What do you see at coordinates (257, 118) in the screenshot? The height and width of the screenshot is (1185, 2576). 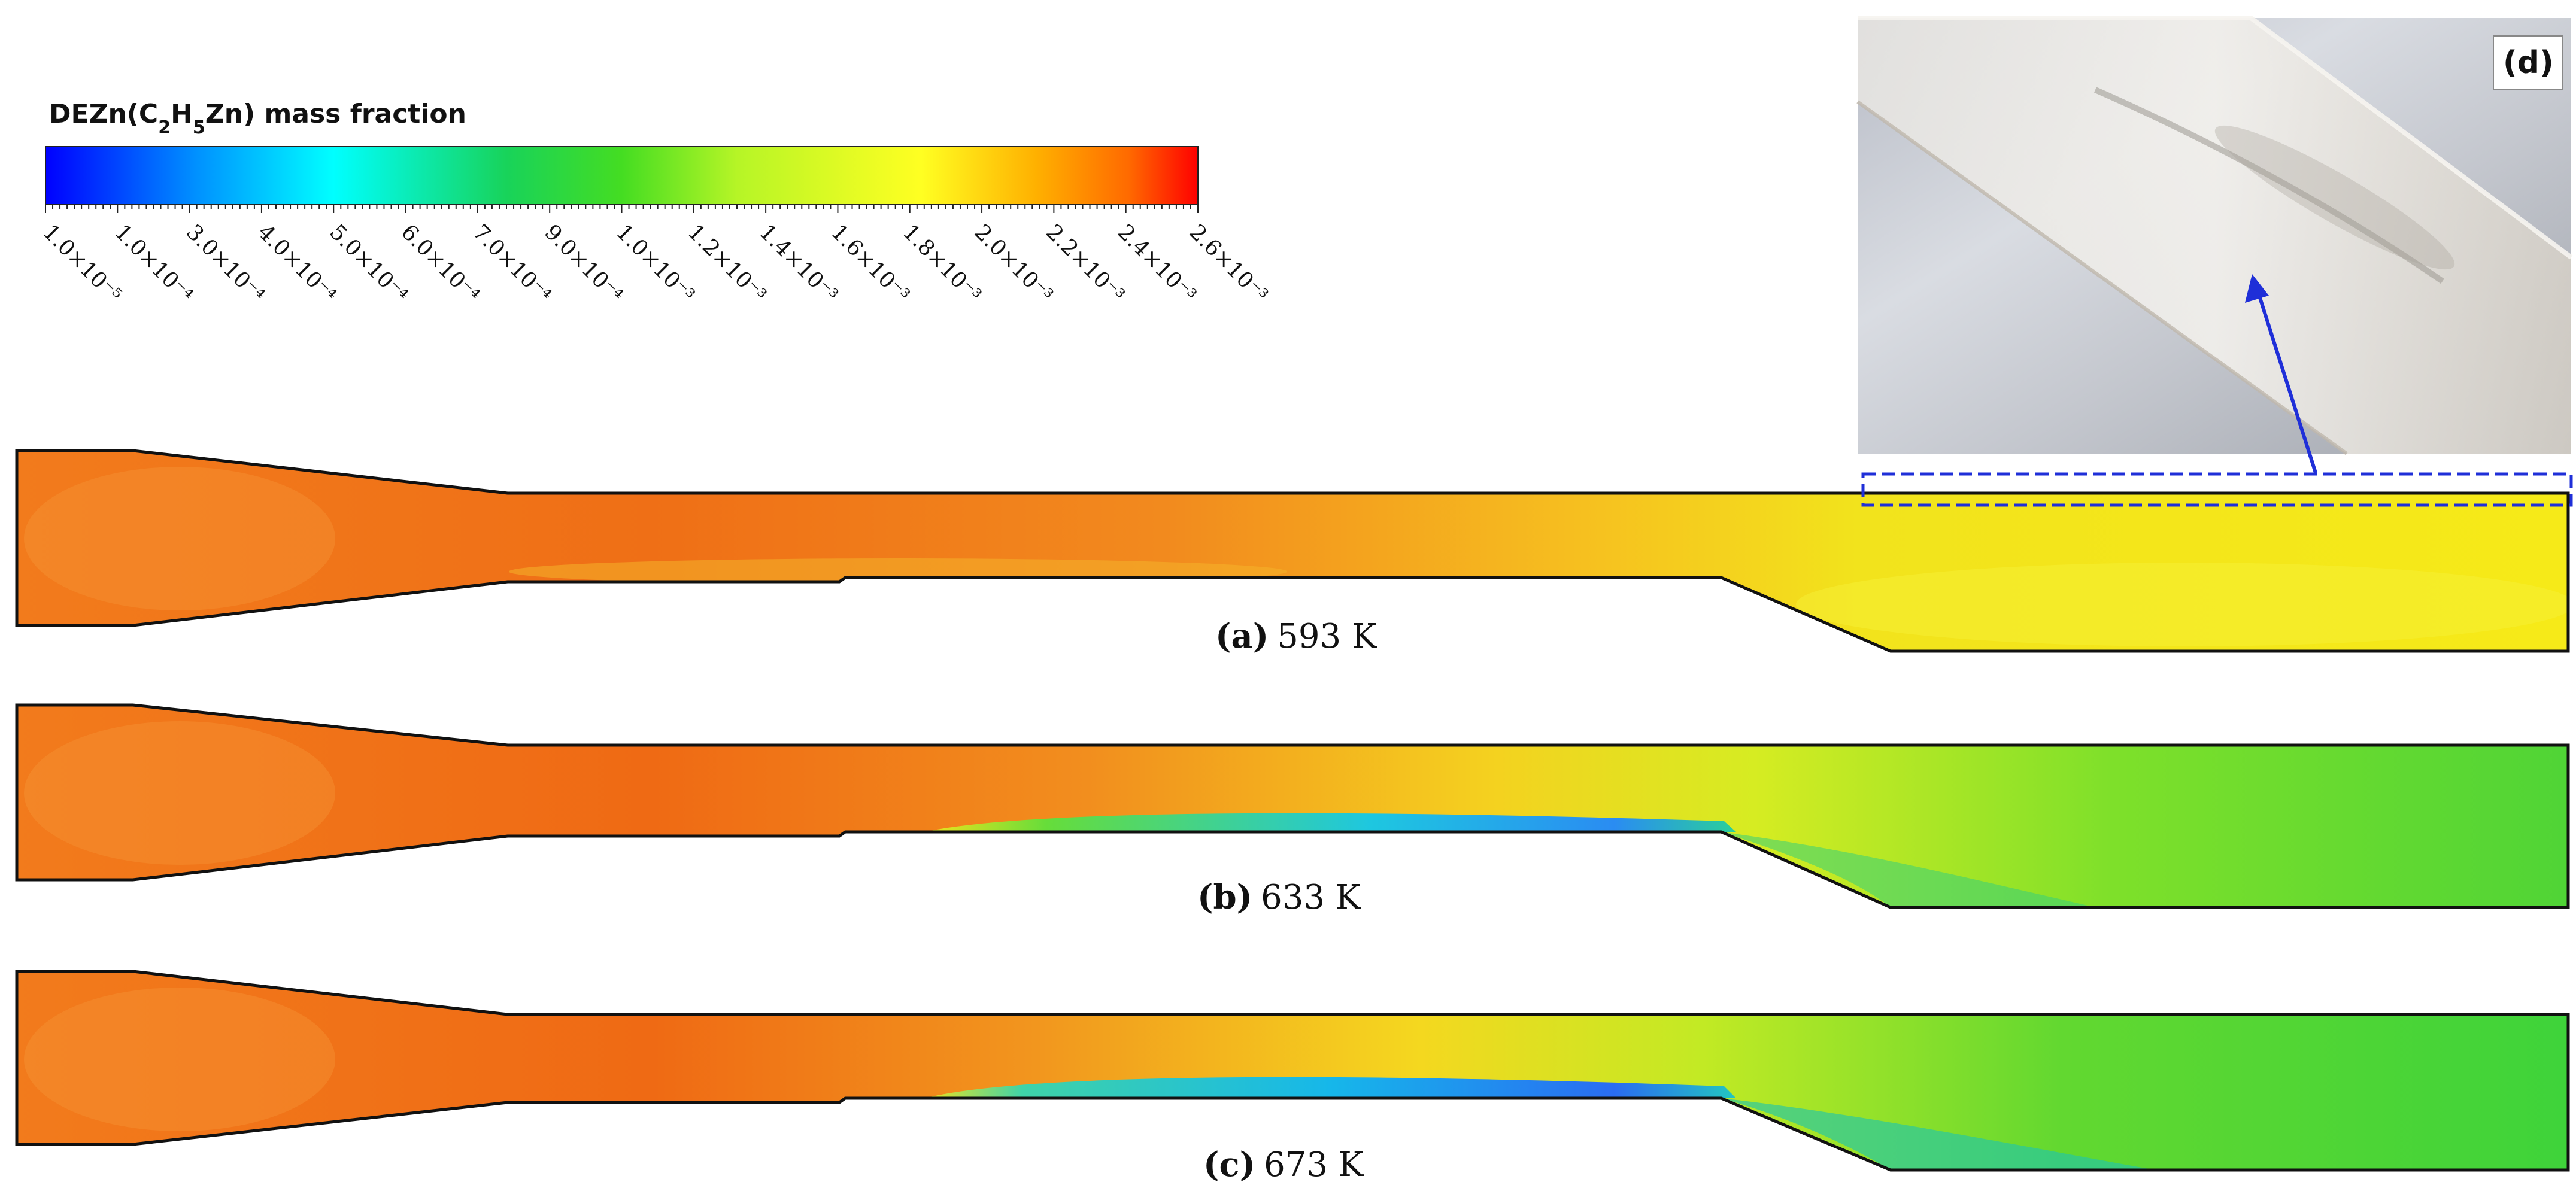 I see `colorbar-title: DEZn(C2H5Zn) mass fraction` at bounding box center [257, 118].